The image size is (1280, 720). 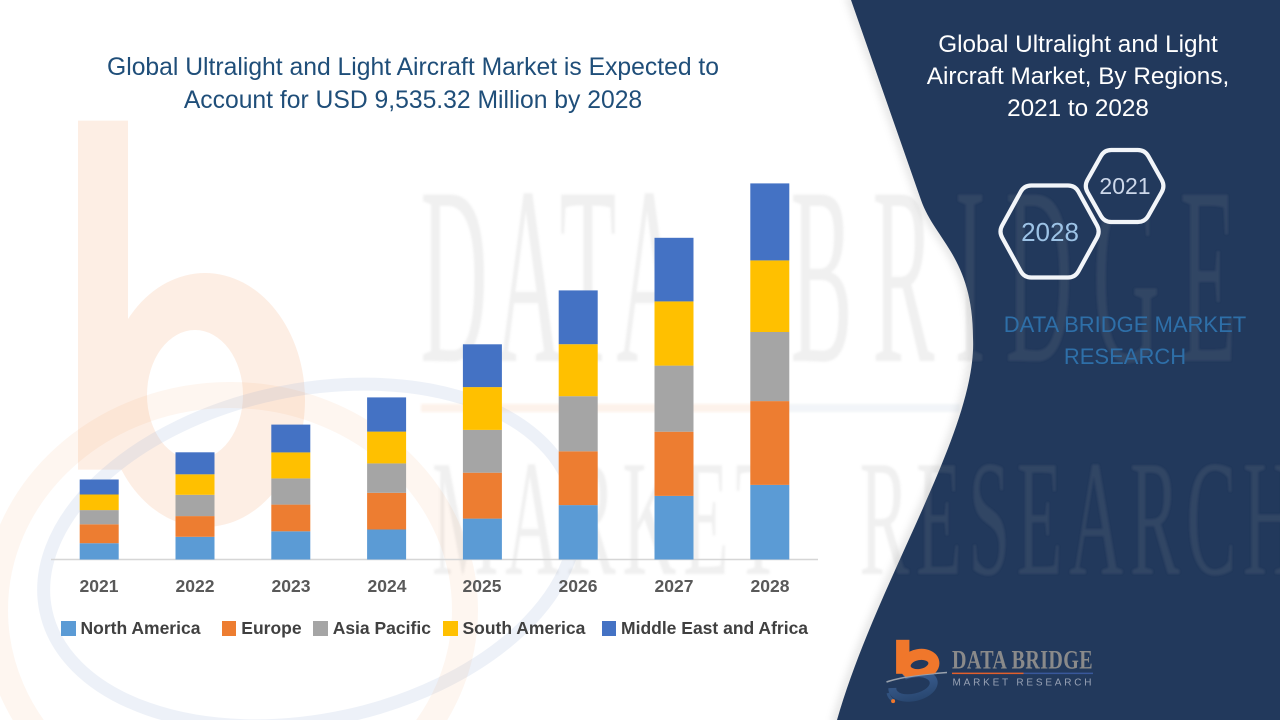 What do you see at coordinates (556, 277) in the screenshot?
I see `svg-text: DATA` at bounding box center [556, 277].